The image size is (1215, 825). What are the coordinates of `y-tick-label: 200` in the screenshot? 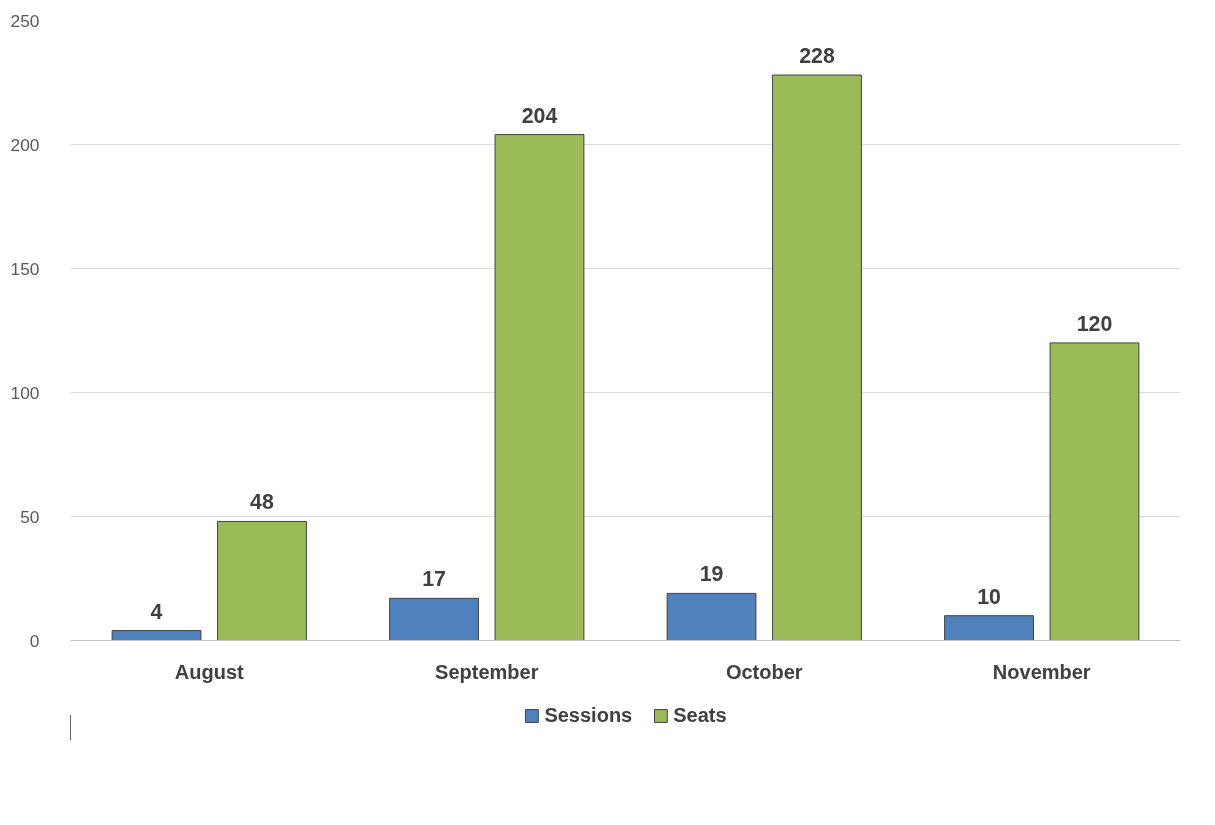 It's located at (25, 144).